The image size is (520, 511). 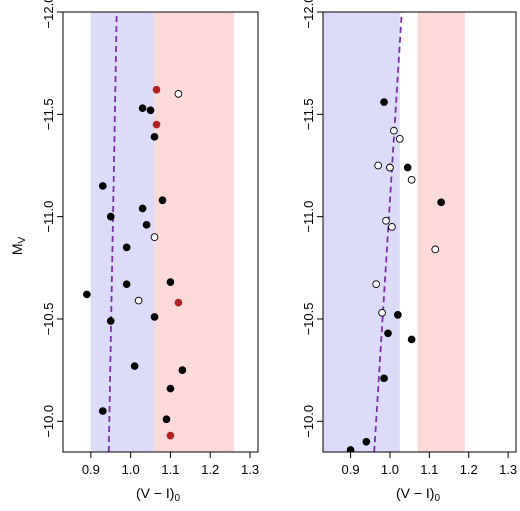 What do you see at coordinates (308, 319) in the screenshot?
I see `y-tick-label-right: −10.5` at bounding box center [308, 319].